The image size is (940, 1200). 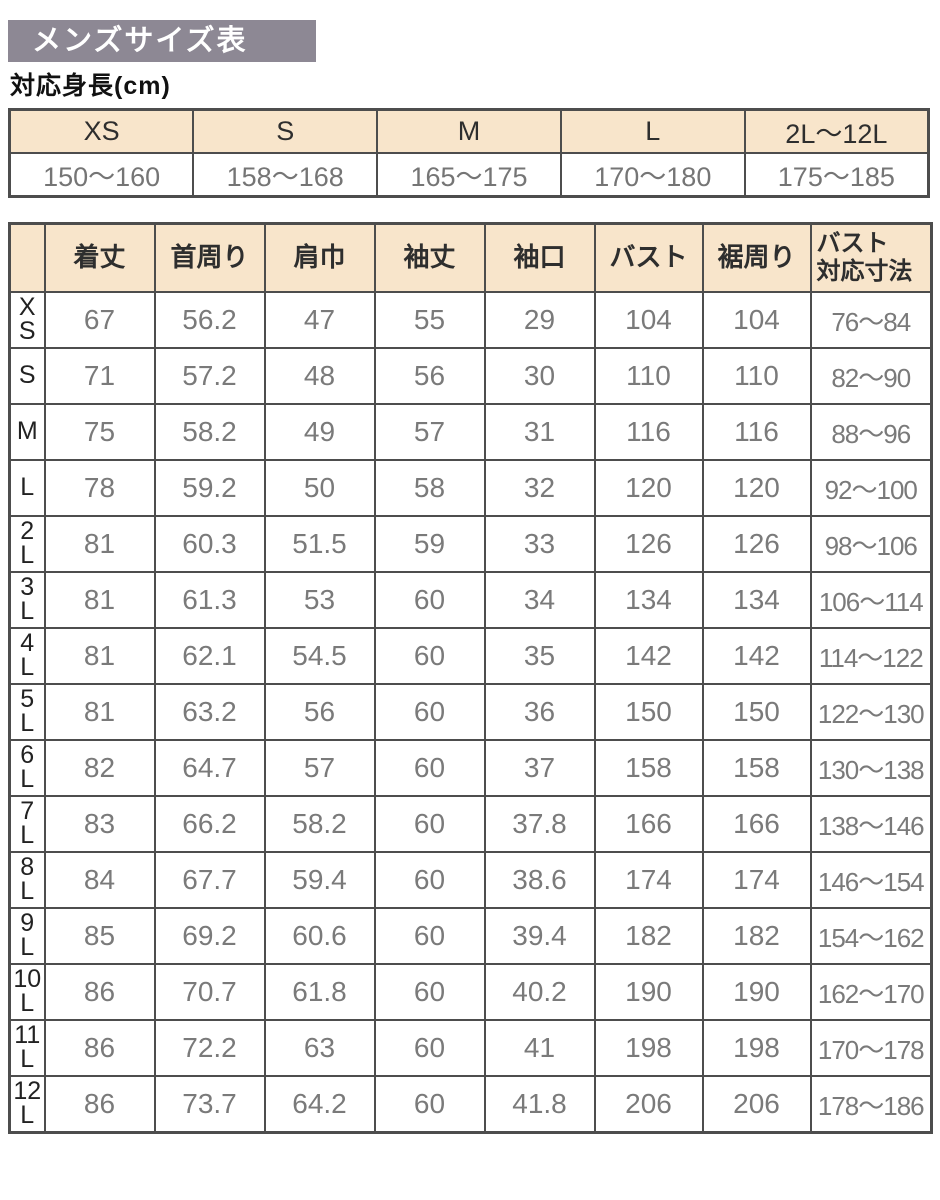 What do you see at coordinates (209, 656) in the screenshot?
I see `cell-4l-neck: 62.1` at bounding box center [209, 656].